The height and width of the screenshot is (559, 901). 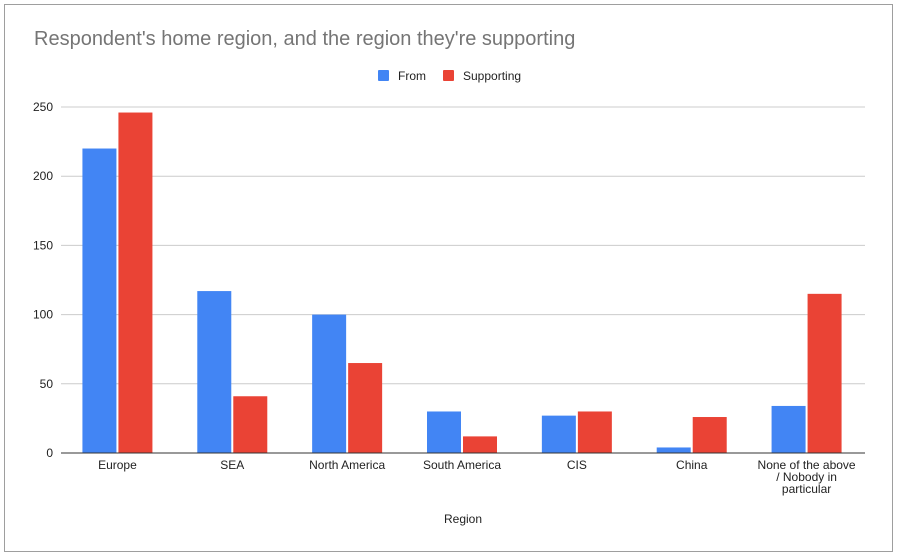 What do you see at coordinates (806, 489) in the screenshot?
I see `x-tick-label: particular` at bounding box center [806, 489].